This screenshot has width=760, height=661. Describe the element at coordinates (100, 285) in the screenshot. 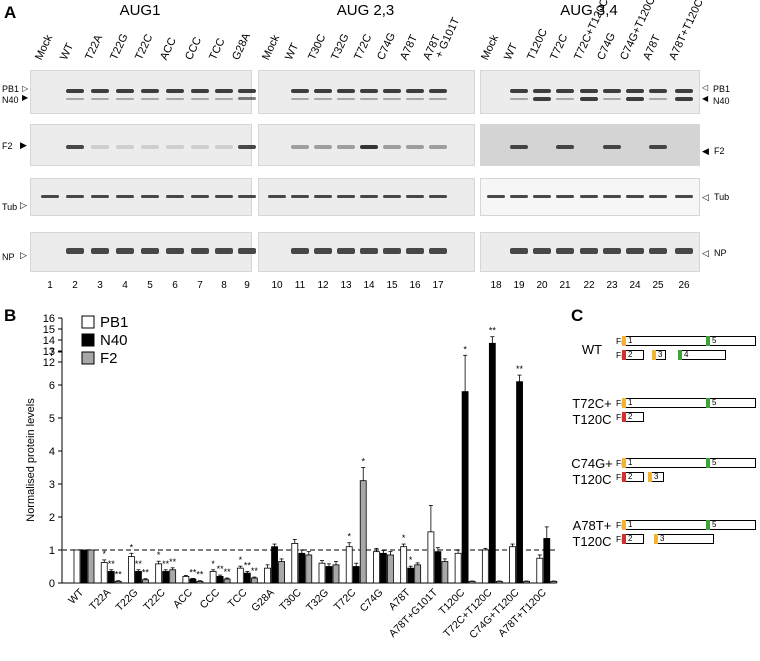

I see `lane-number-3: 3` at that location.